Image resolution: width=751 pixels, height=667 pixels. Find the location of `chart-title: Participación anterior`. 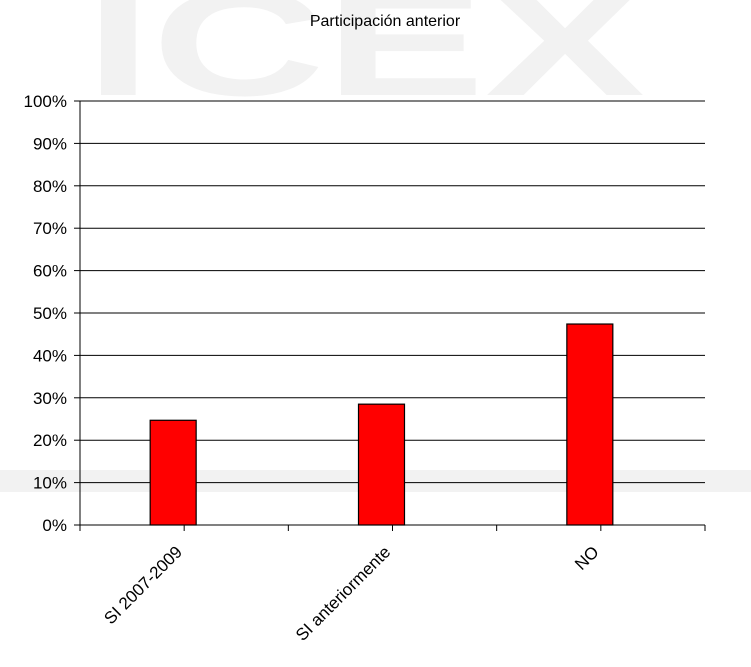

chart-title: Participación anterior is located at coordinates (385, 21).